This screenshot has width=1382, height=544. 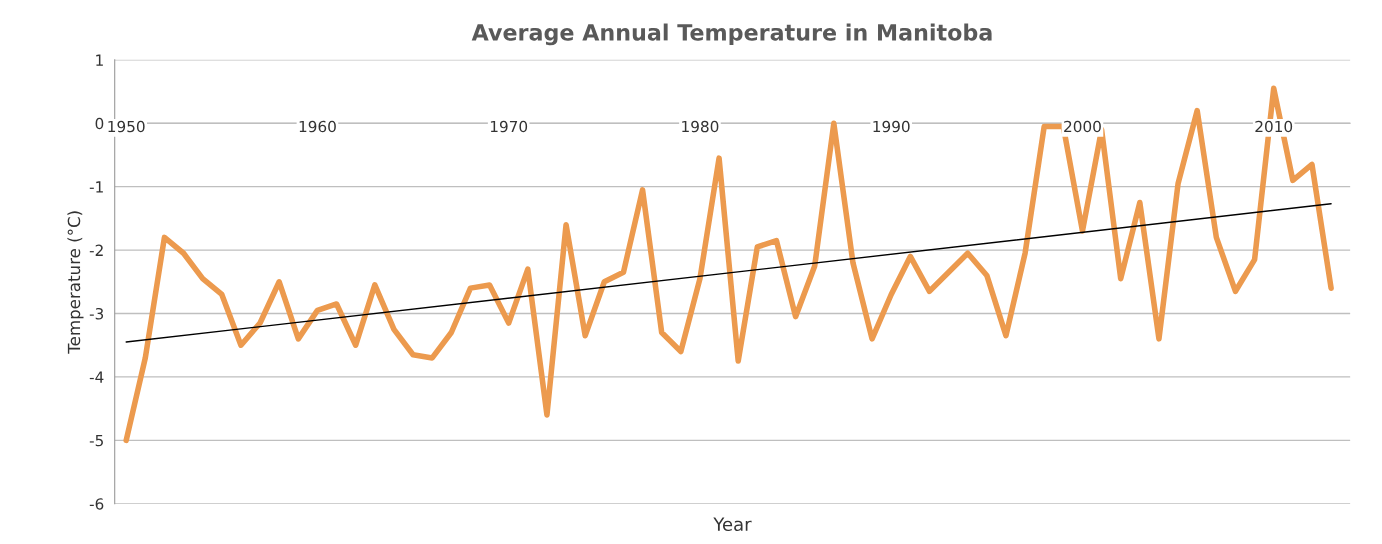 What do you see at coordinates (891, 126) in the screenshot?
I see `x-tick-label: 1990` at bounding box center [891, 126].